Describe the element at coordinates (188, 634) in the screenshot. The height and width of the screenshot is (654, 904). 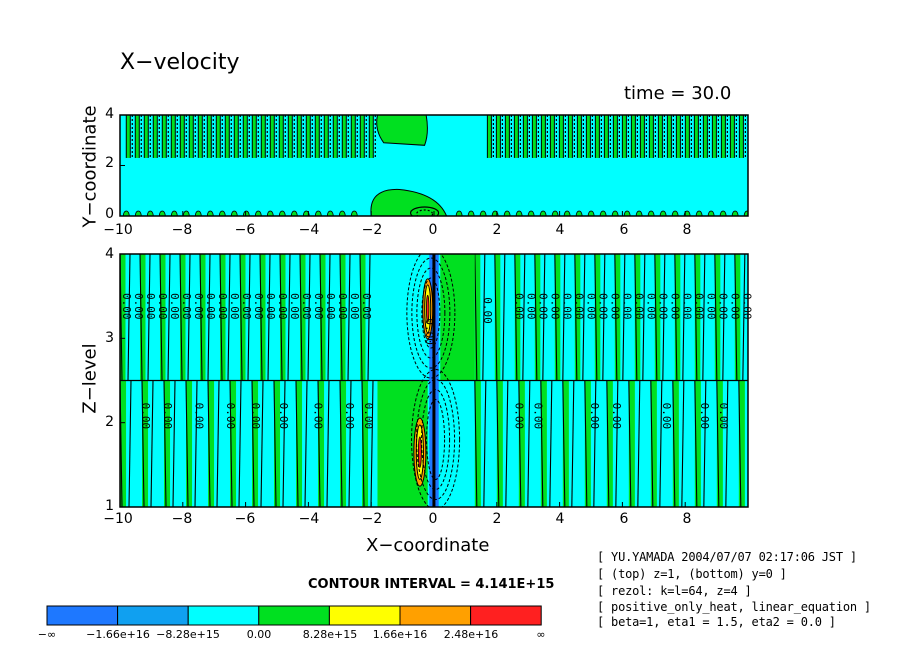
I see `legend-label: −8.28e+15` at that location.